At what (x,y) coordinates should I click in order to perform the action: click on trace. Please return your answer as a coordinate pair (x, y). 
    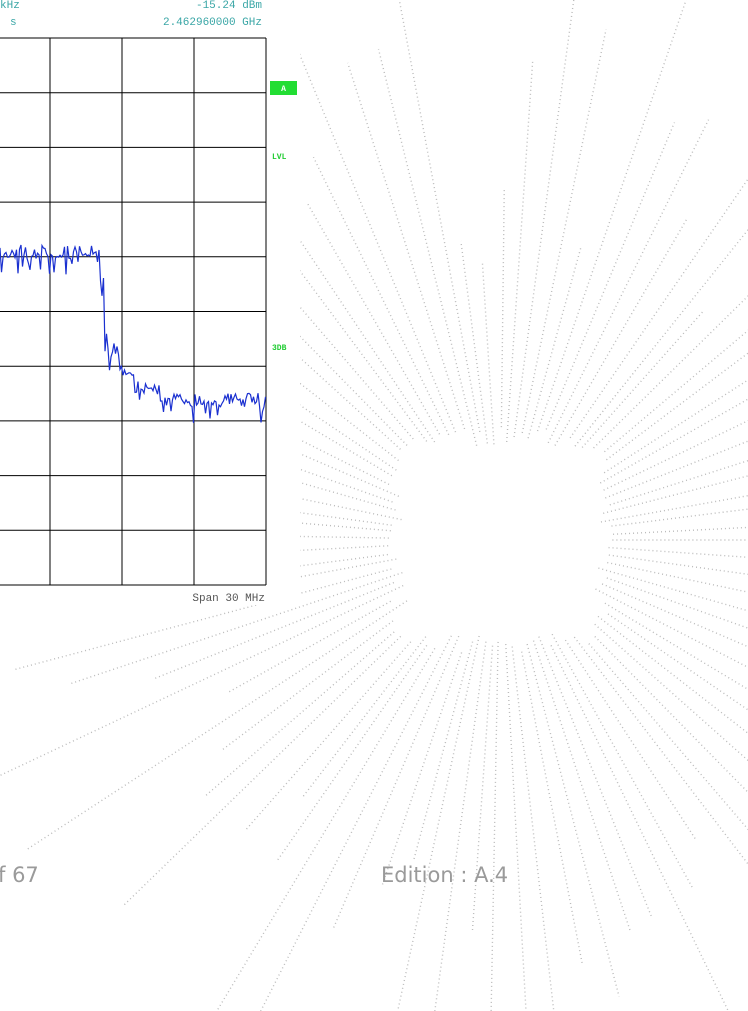
    Looking at the image, I should click on (133, 333).